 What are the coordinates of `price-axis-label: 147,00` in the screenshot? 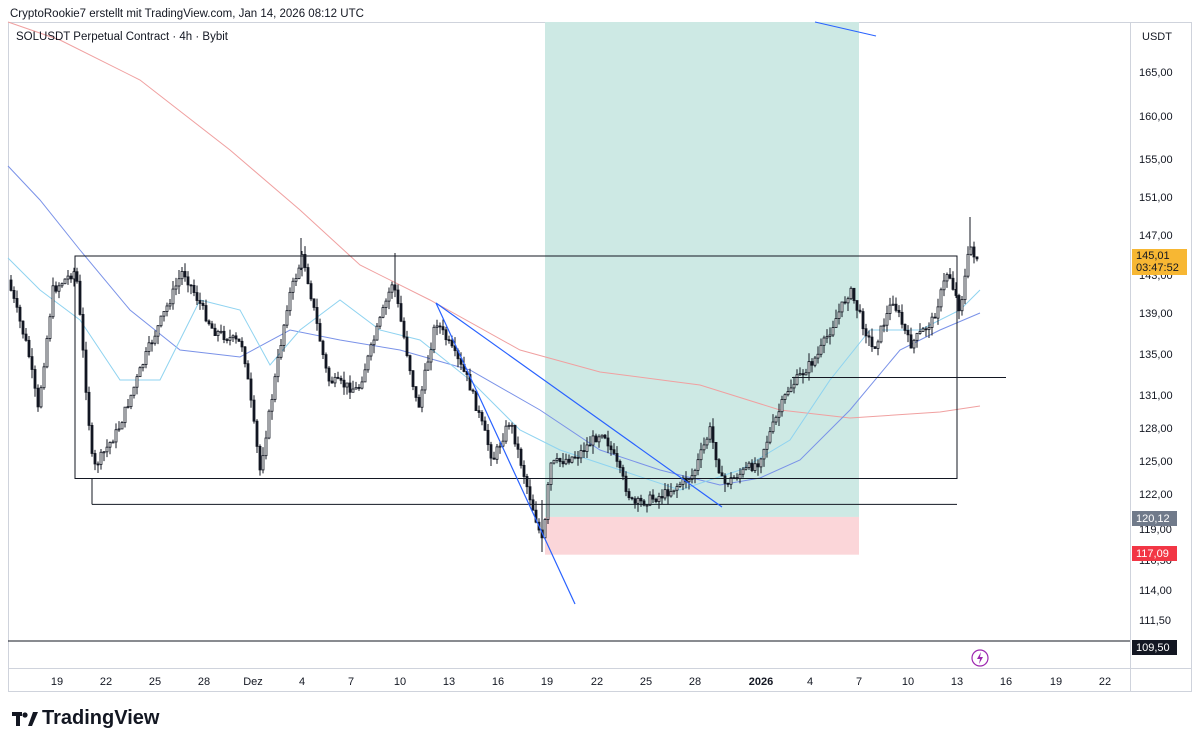 It's located at (1156, 236).